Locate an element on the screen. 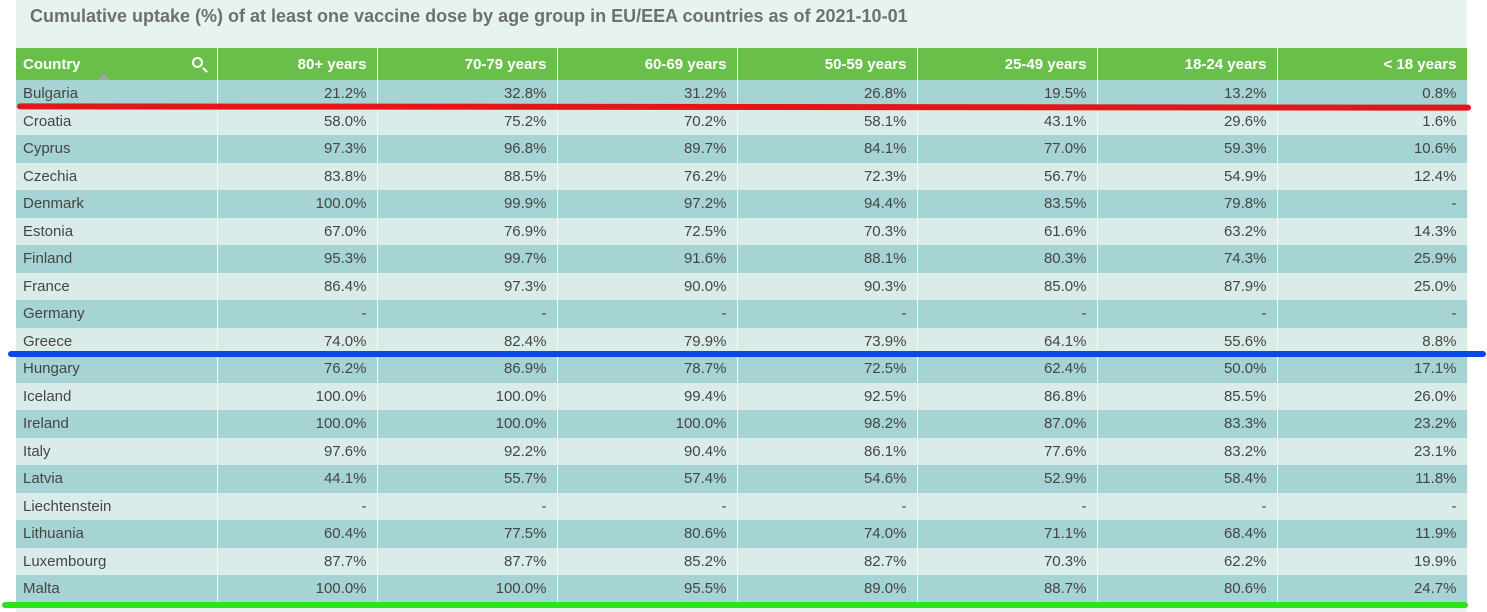 The height and width of the screenshot is (612, 1487). uptake-cell: 56.7% is located at coordinates (1007, 176).